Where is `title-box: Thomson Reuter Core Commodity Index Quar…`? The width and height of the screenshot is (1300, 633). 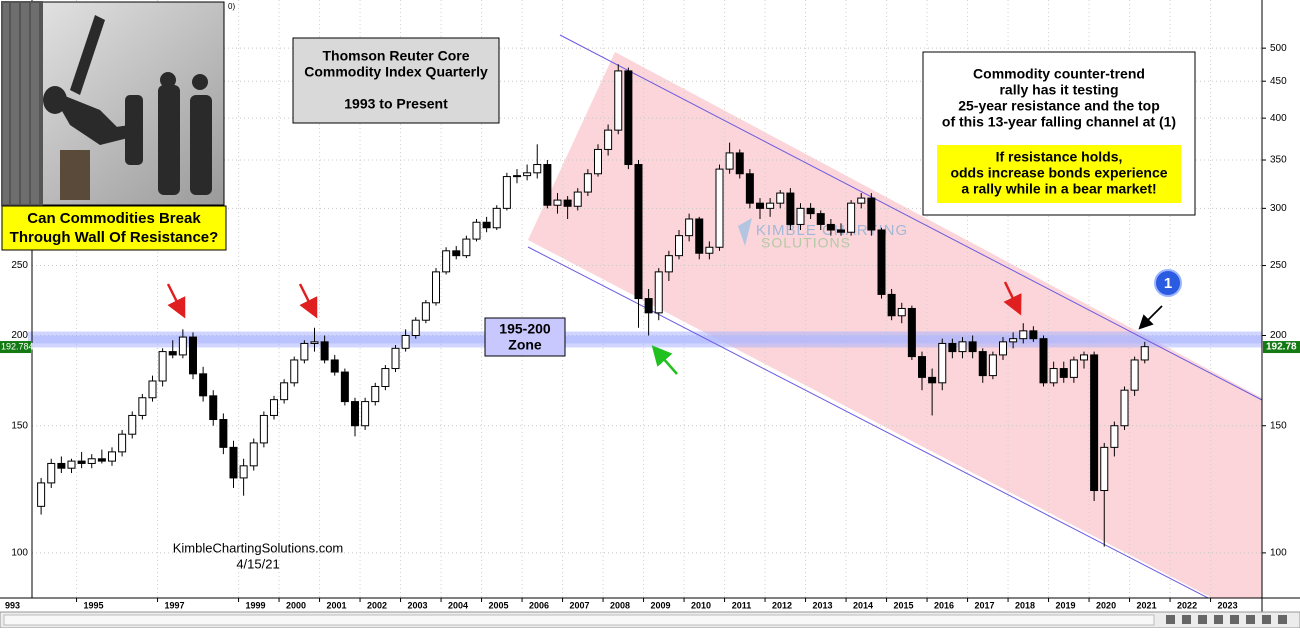 title-box: Thomson Reuter Core Commodity Index Quar… is located at coordinates (396, 80).